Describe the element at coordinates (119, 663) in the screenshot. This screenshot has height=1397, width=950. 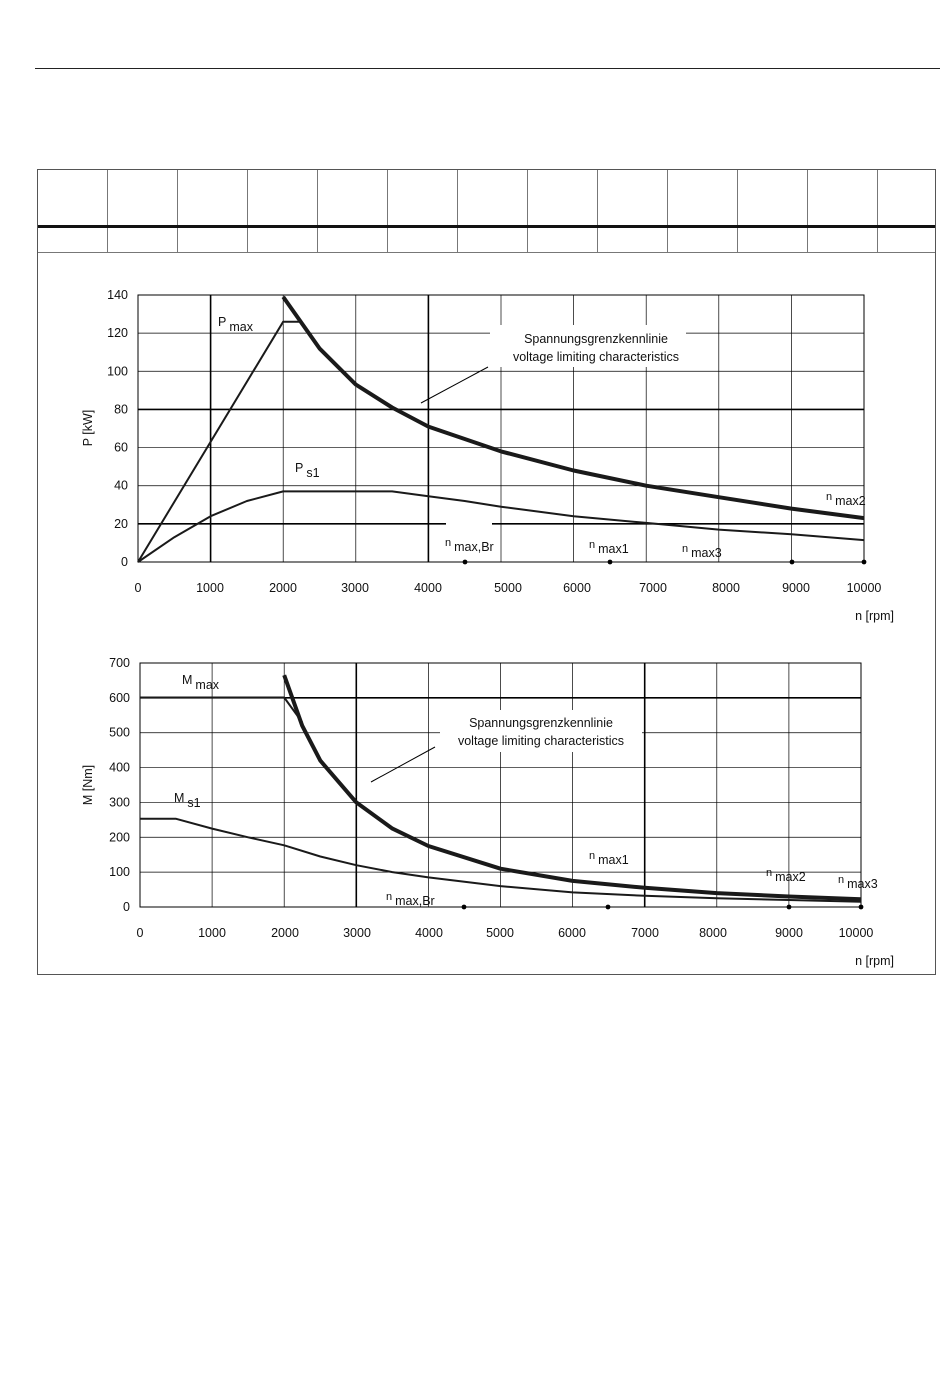
I see `y-tick-label: 700` at that location.